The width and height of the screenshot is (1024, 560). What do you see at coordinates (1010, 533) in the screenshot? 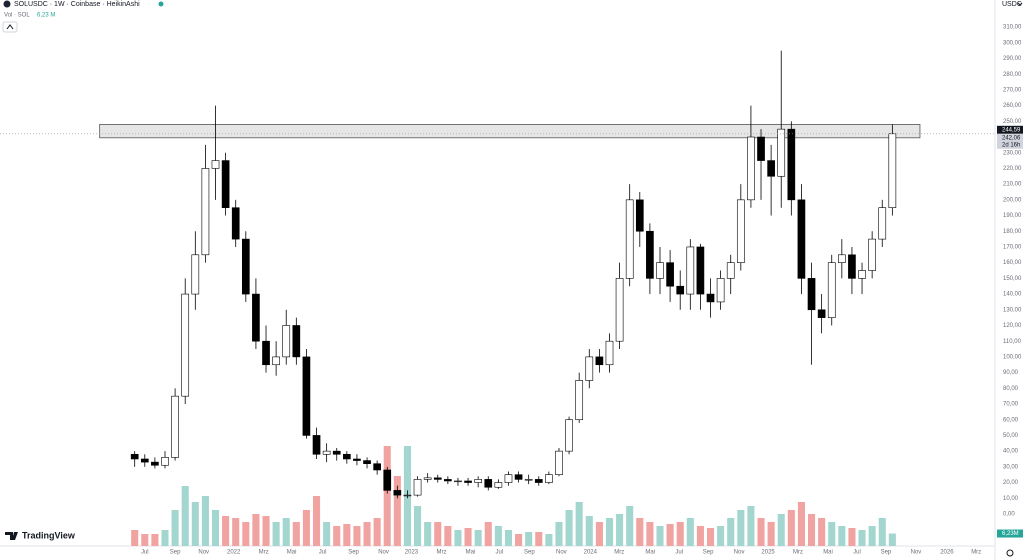
I see `volume-label-box` at bounding box center [1010, 533].